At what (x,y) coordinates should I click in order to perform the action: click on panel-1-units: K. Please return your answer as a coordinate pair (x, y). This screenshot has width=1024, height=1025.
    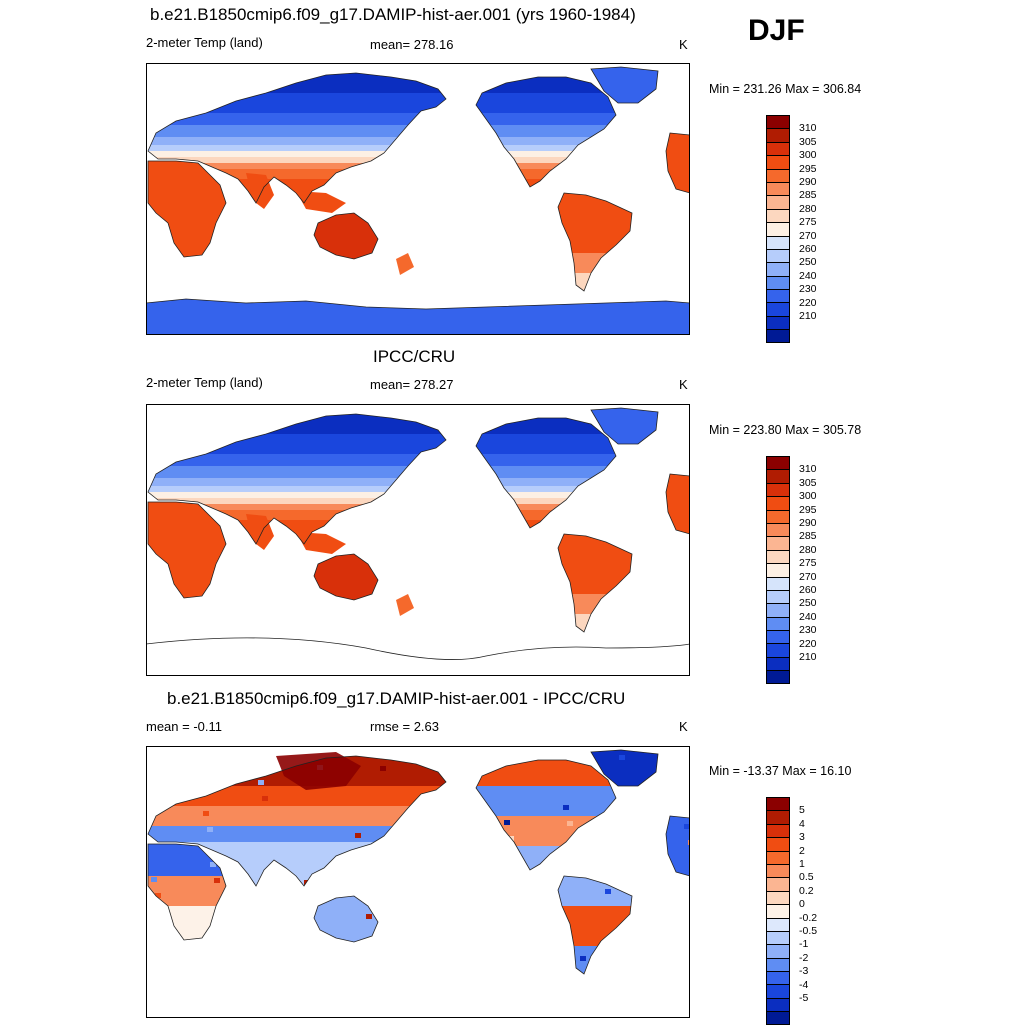
    Looking at the image, I should click on (683, 44).